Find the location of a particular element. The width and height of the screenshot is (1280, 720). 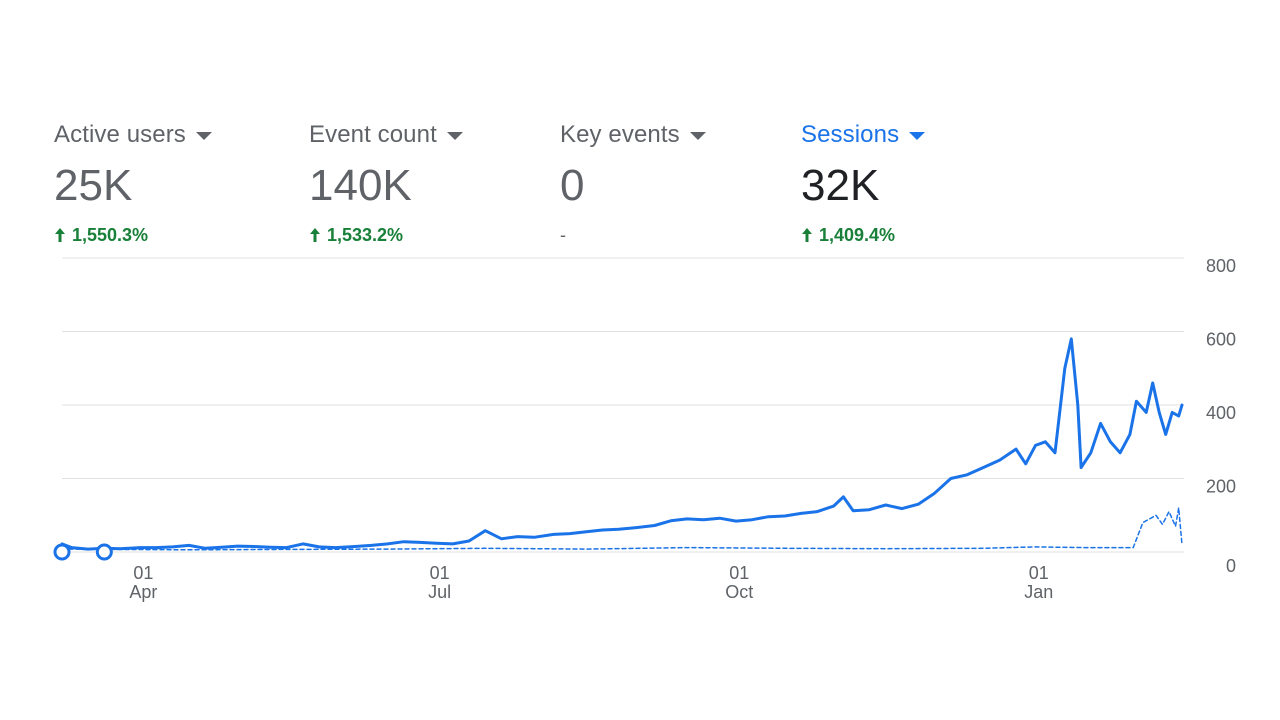

metric-selector: Event count is located at coordinates (386, 135).